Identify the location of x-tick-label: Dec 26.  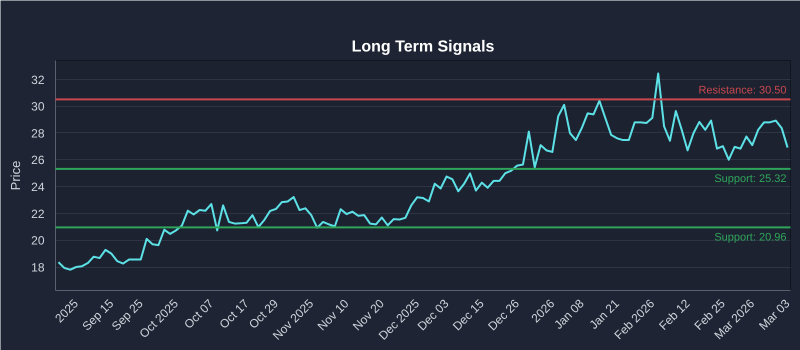
(503, 315).